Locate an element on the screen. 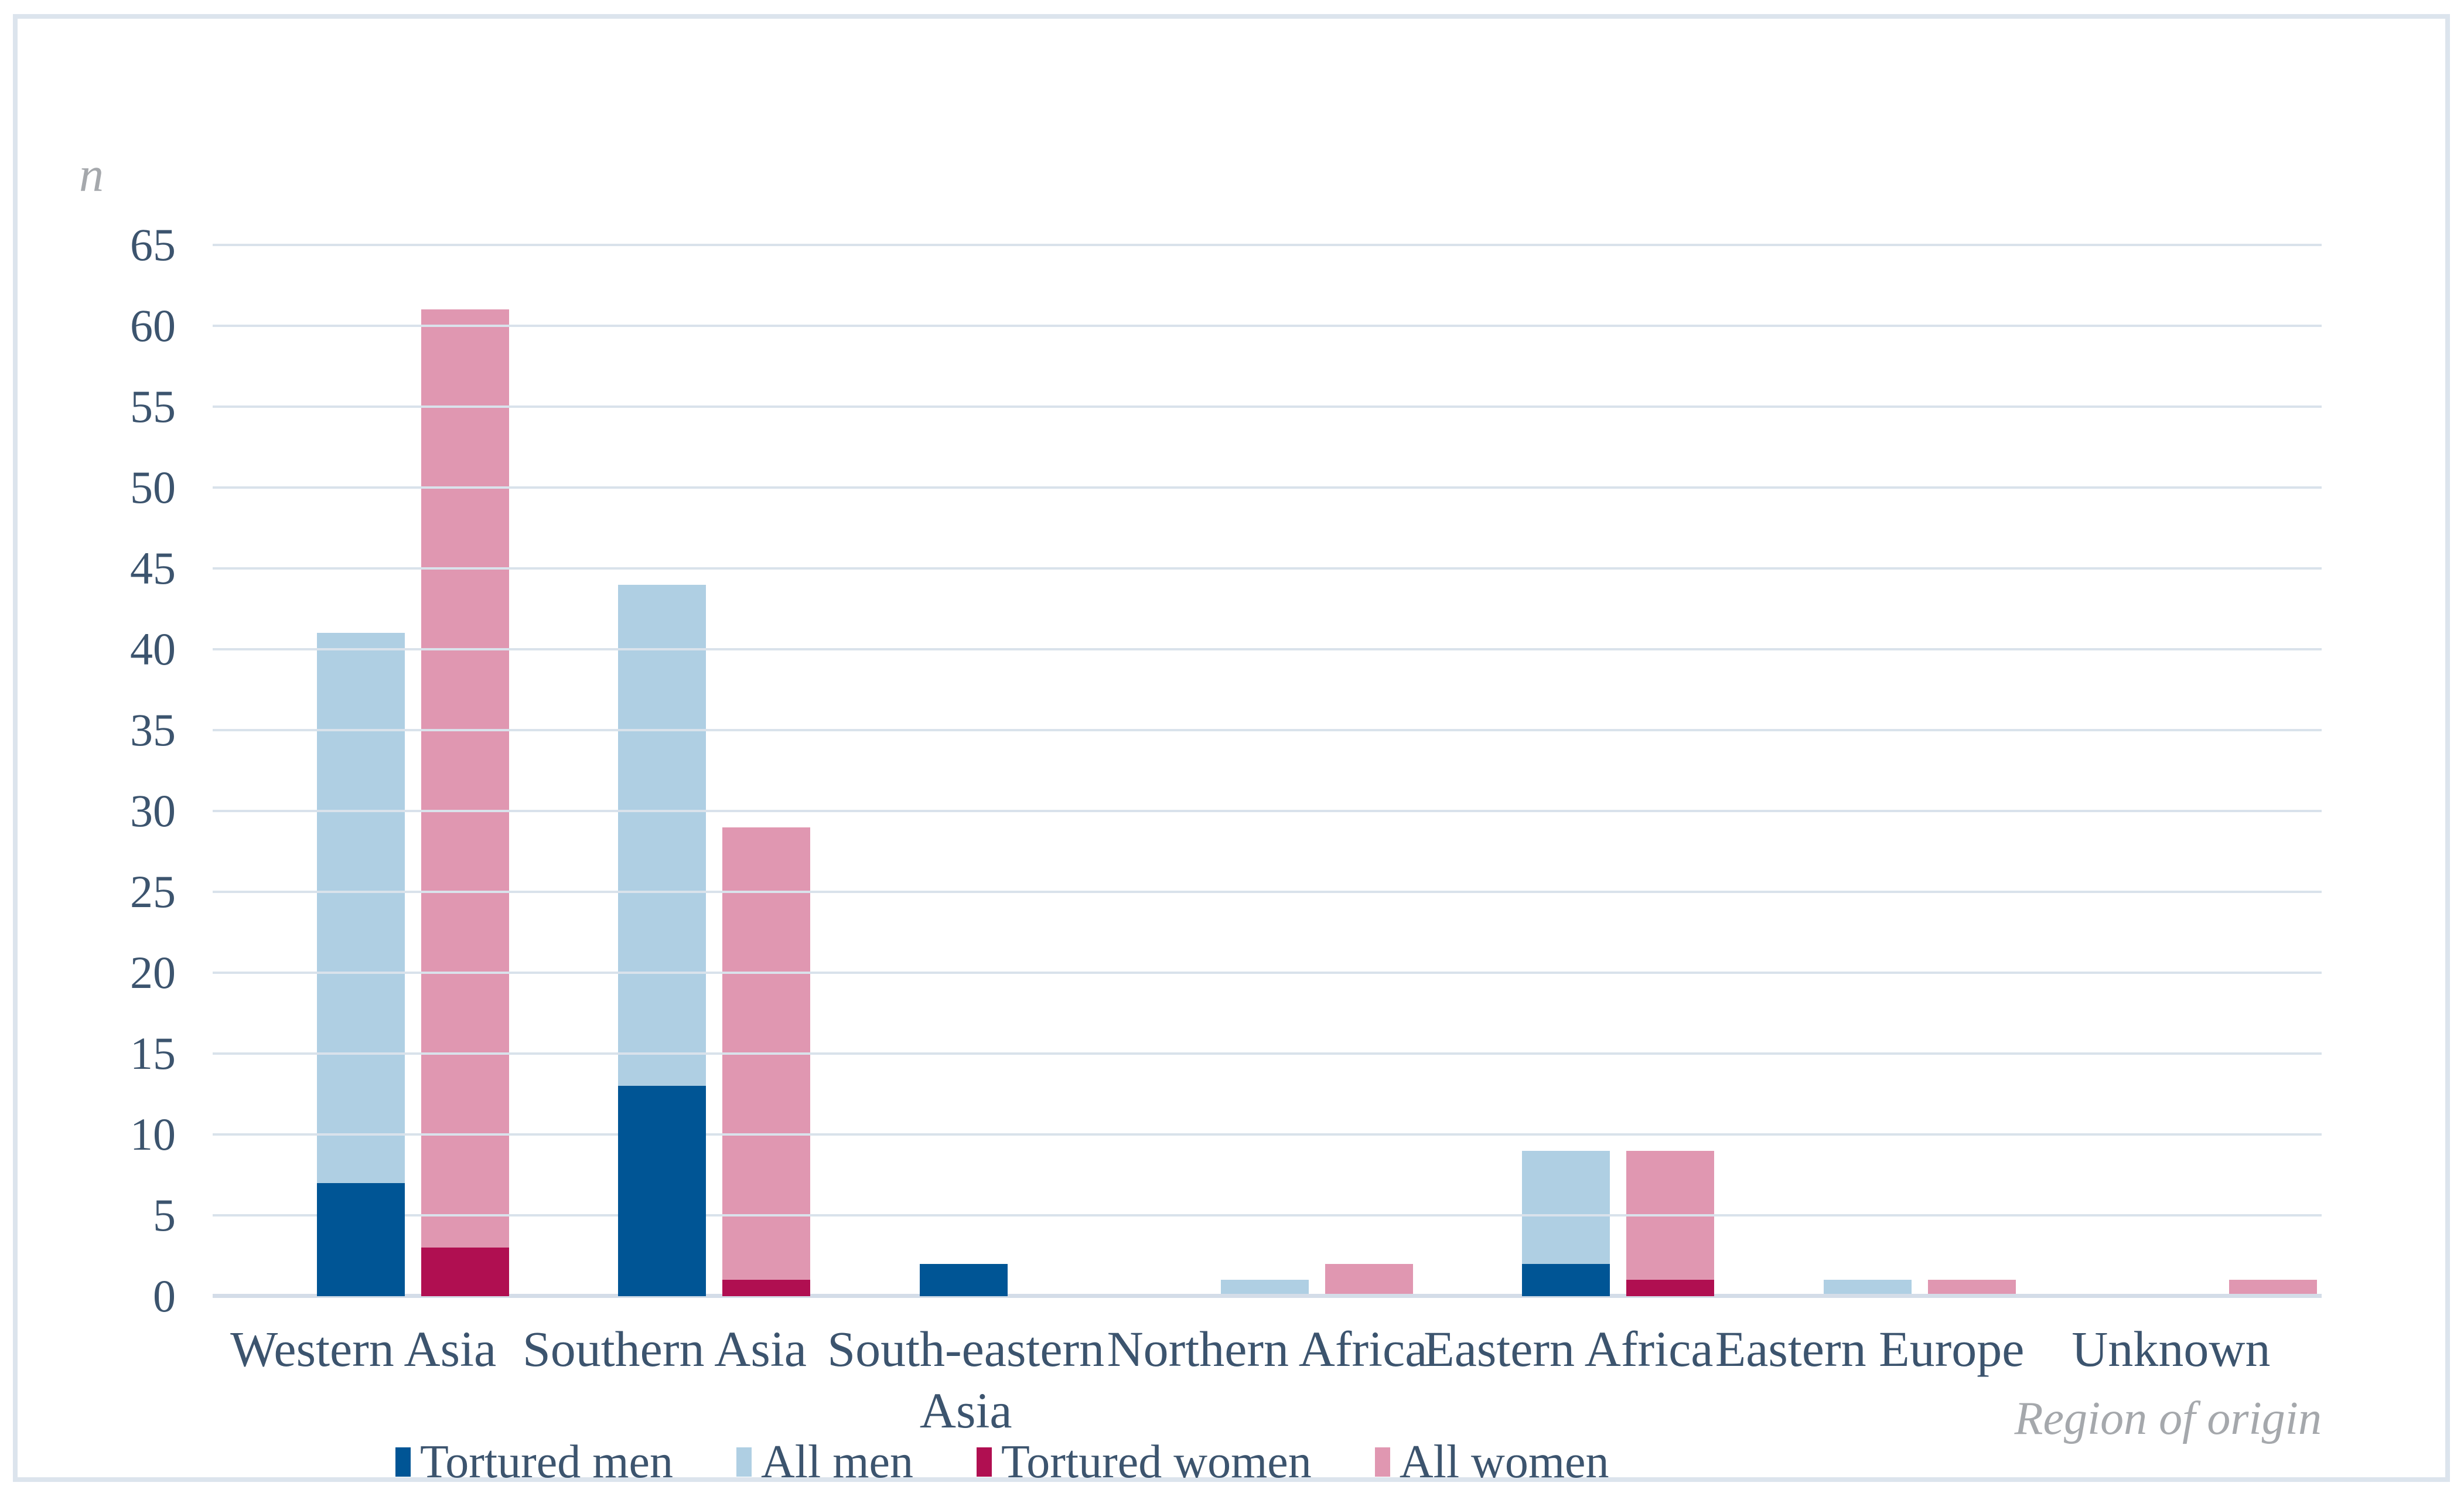 The image size is (2464, 1496). x-axis-title: Region of origin is located at coordinates (2168, 1418).